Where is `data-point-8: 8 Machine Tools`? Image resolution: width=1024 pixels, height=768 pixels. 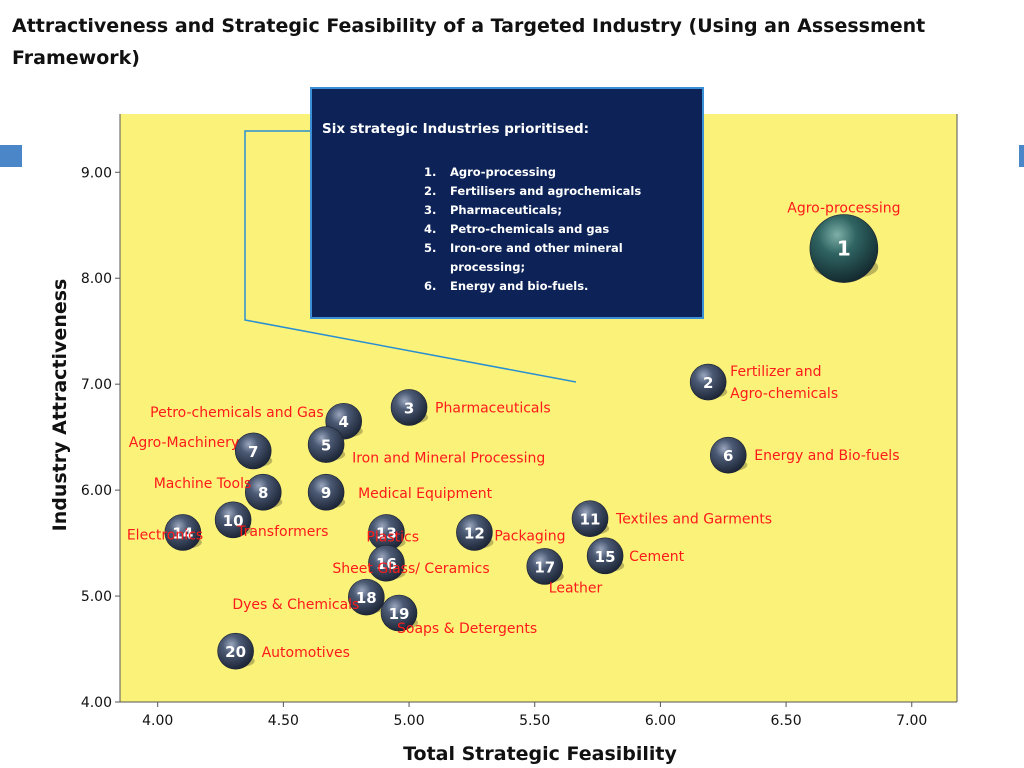
data-point-8: 8 Machine Tools is located at coordinates (218, 492).